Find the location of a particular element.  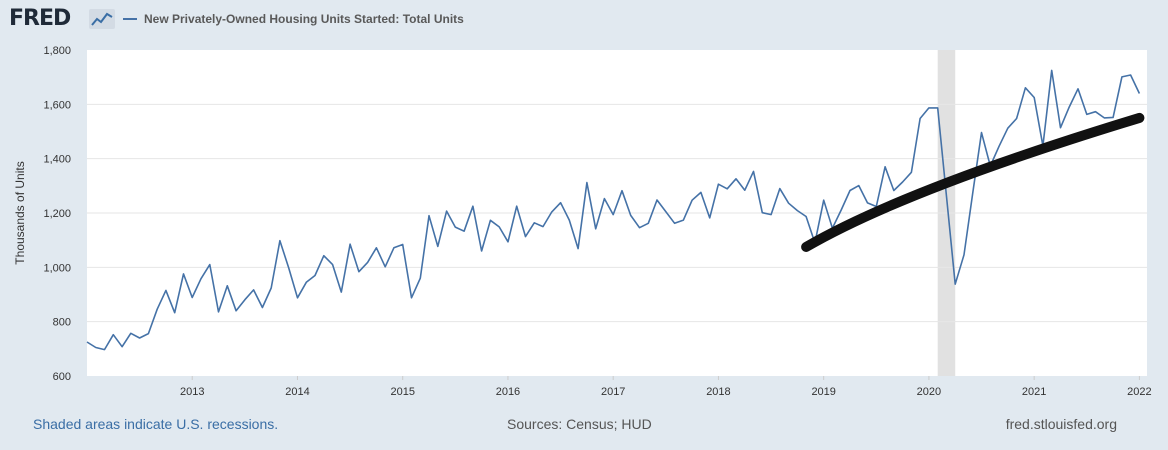

x-tick-label: 2018 is located at coordinates (718, 392).